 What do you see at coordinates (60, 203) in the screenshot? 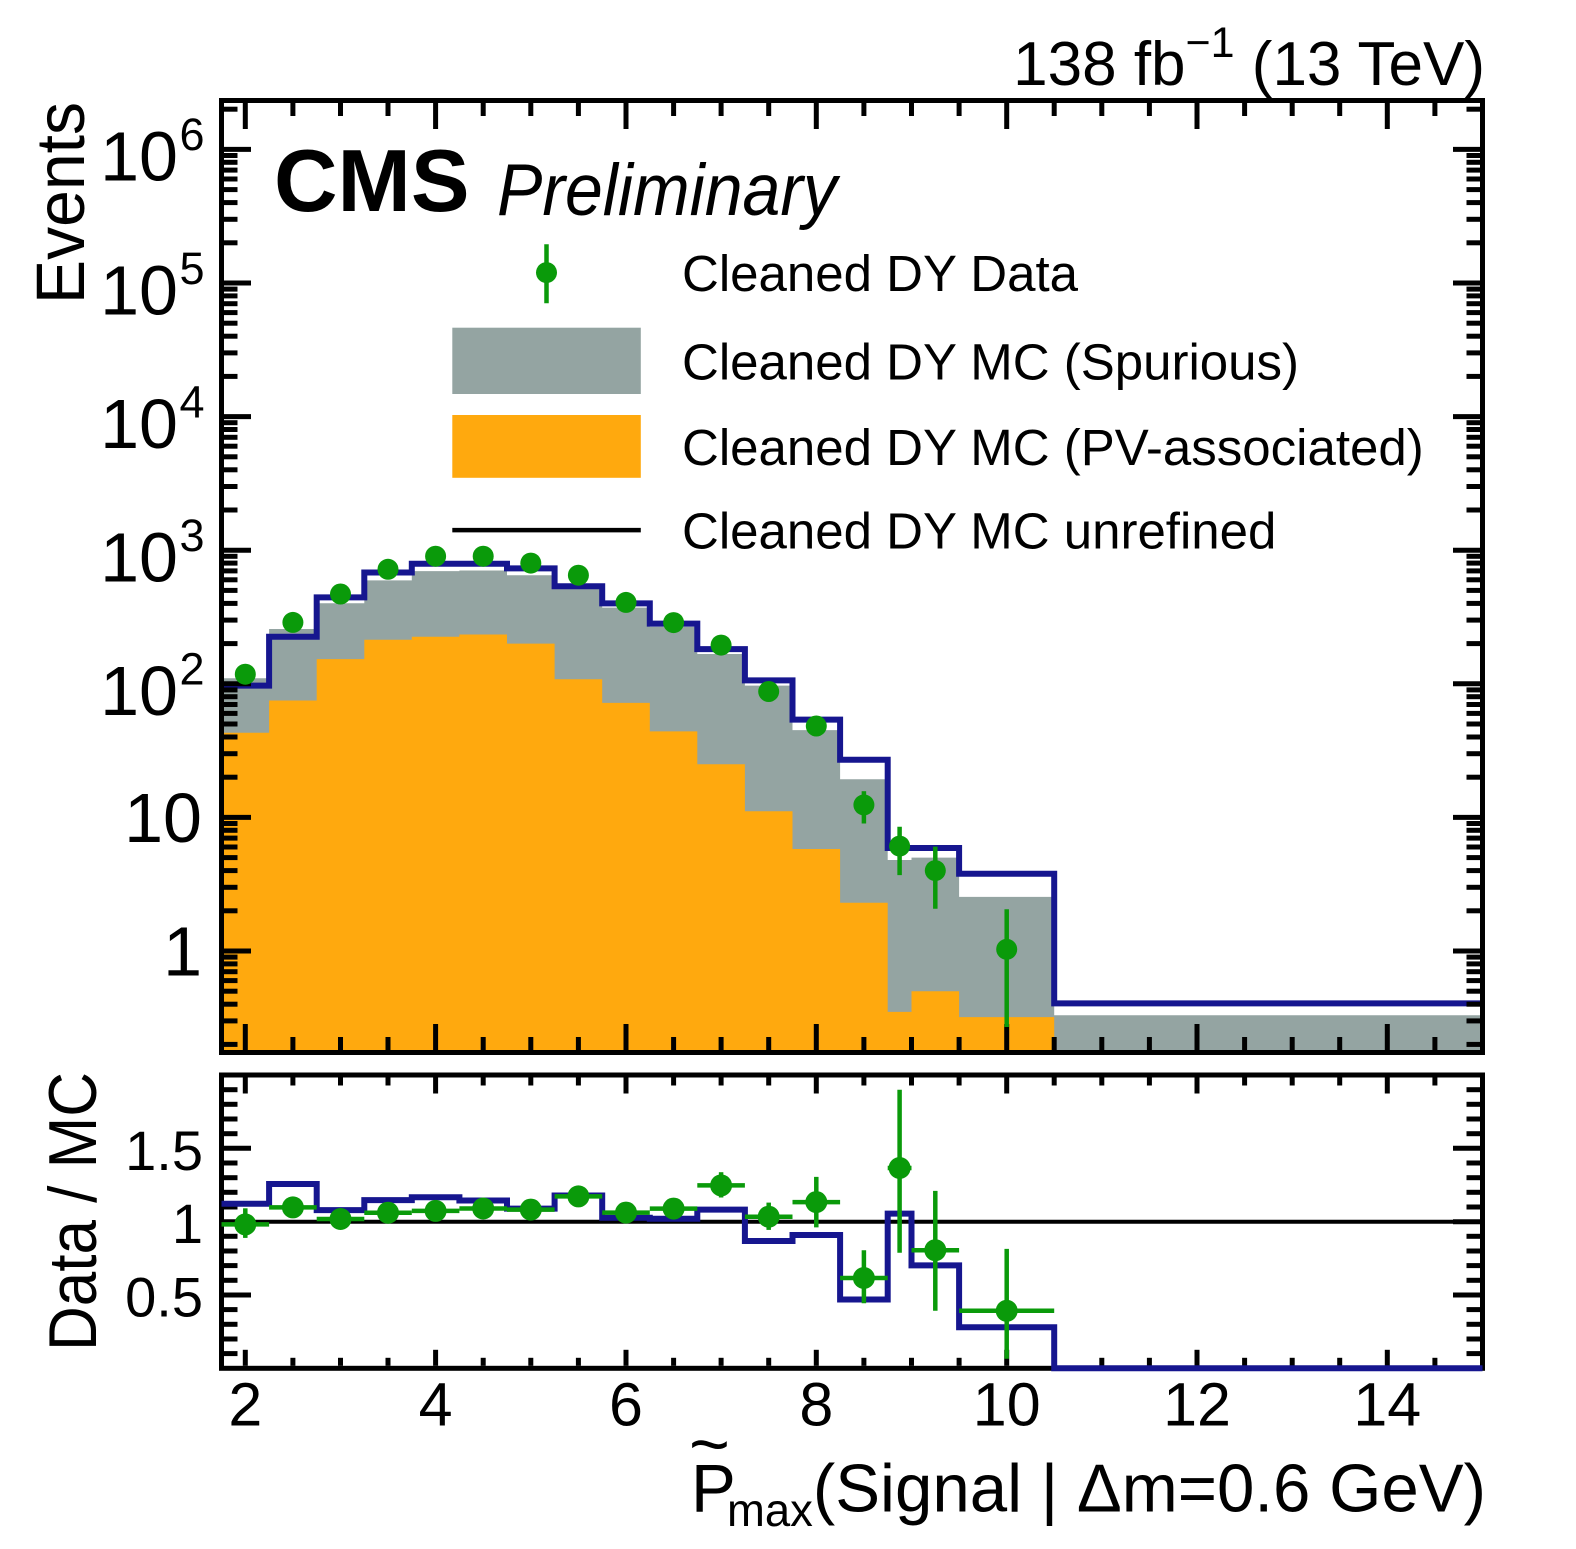
I see `svg-text: Events` at bounding box center [60, 203].